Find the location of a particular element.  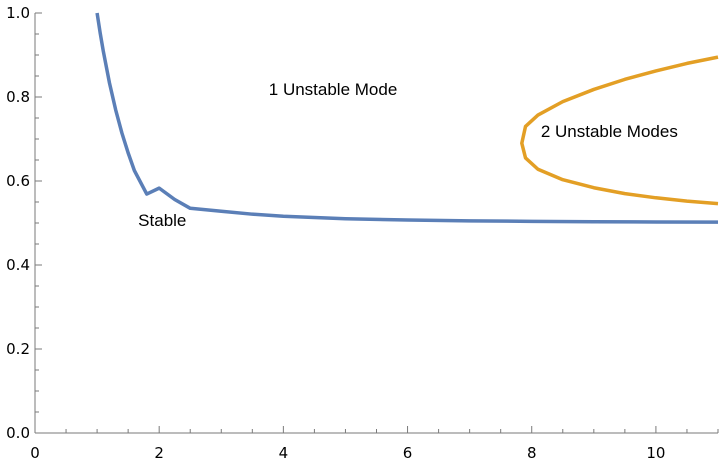

x-tick-label: 4 is located at coordinates (284, 453).